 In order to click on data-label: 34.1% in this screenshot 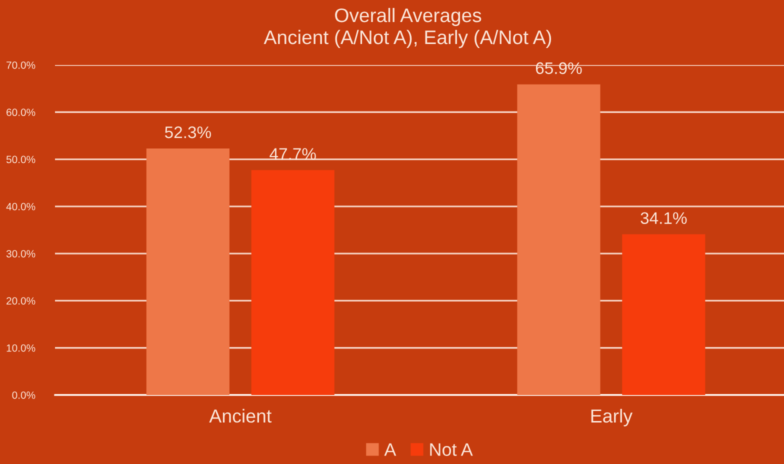, I will do `click(663, 218)`.